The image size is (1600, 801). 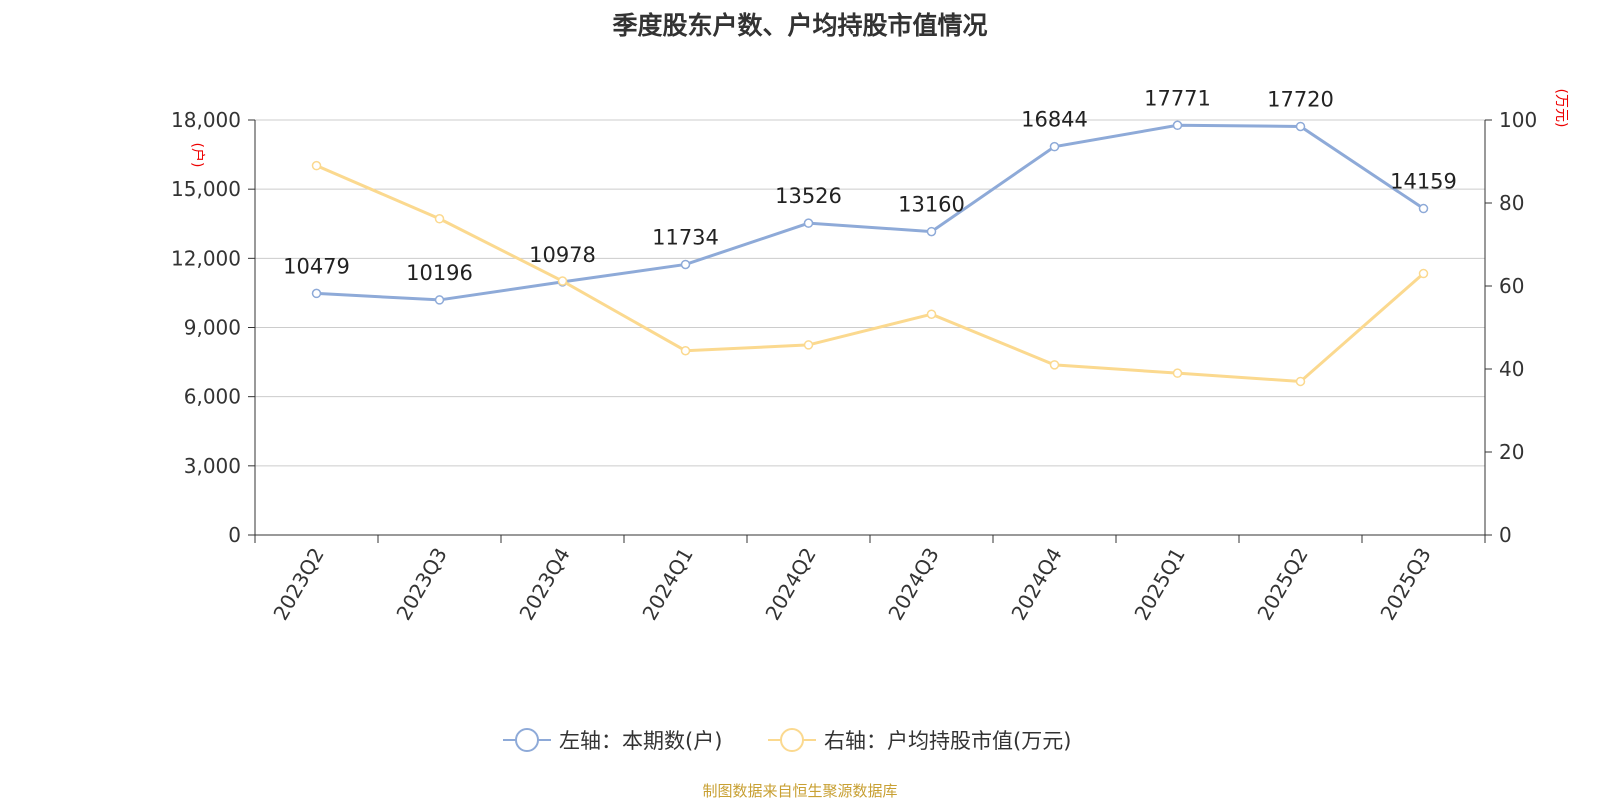 I want to click on legend-label: 左轴：本期数(户), so click(x=640, y=741).